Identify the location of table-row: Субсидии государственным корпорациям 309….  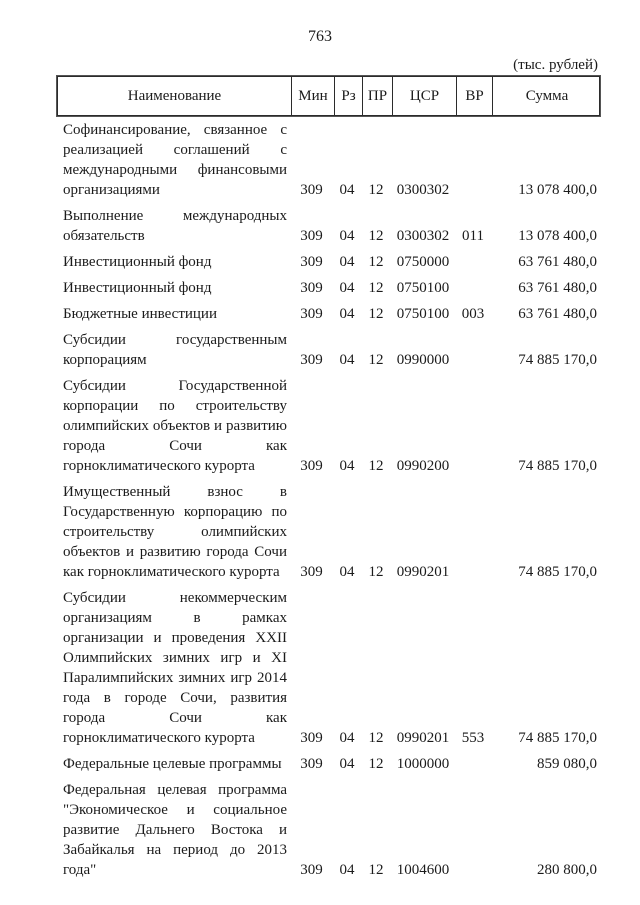
(328, 350).